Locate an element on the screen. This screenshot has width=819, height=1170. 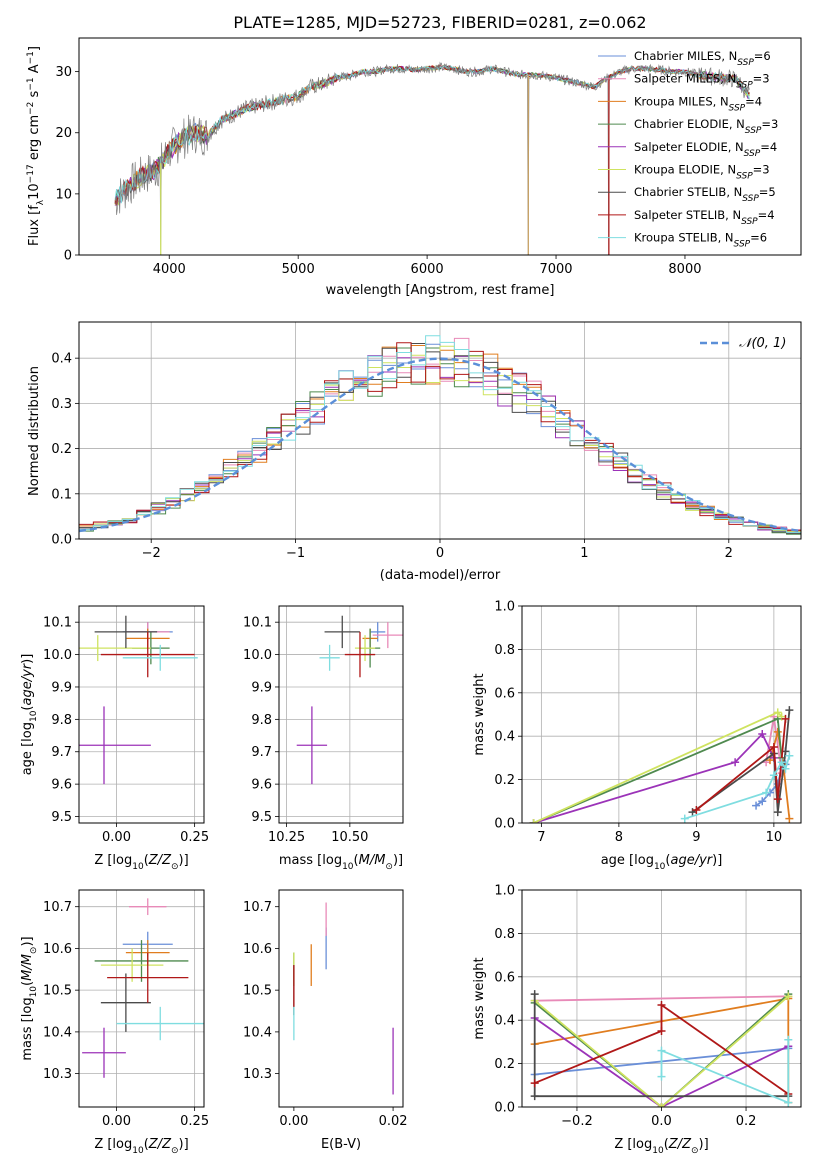
plot-area-spectrum is located at coordinates (432, 158).